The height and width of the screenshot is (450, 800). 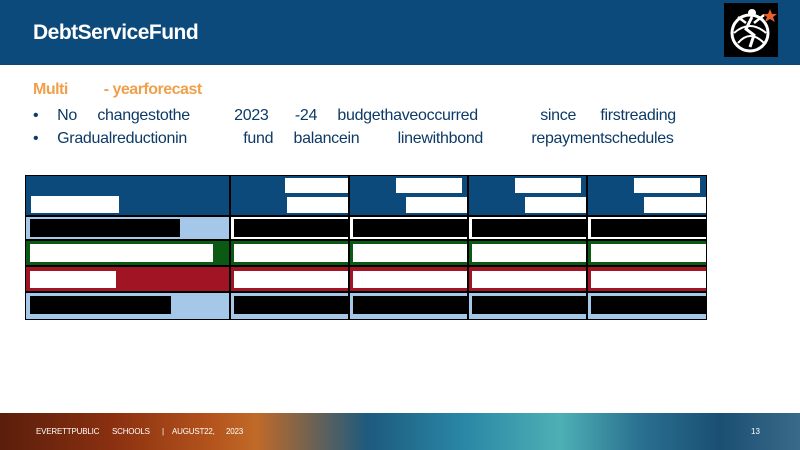 What do you see at coordinates (326, 138) in the screenshot?
I see `bullet-word: balancein` at bounding box center [326, 138].